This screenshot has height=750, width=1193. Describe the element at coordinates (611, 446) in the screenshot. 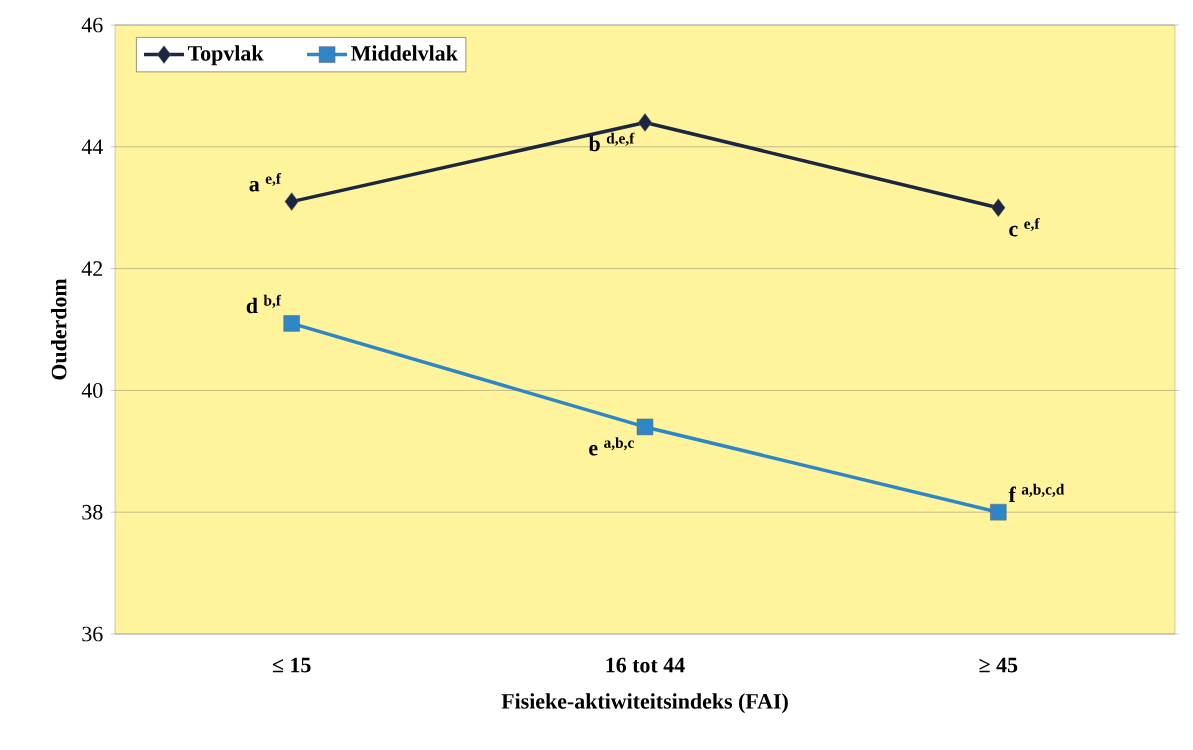

I see `annotation: e $^{a,b,c}$` at that location.